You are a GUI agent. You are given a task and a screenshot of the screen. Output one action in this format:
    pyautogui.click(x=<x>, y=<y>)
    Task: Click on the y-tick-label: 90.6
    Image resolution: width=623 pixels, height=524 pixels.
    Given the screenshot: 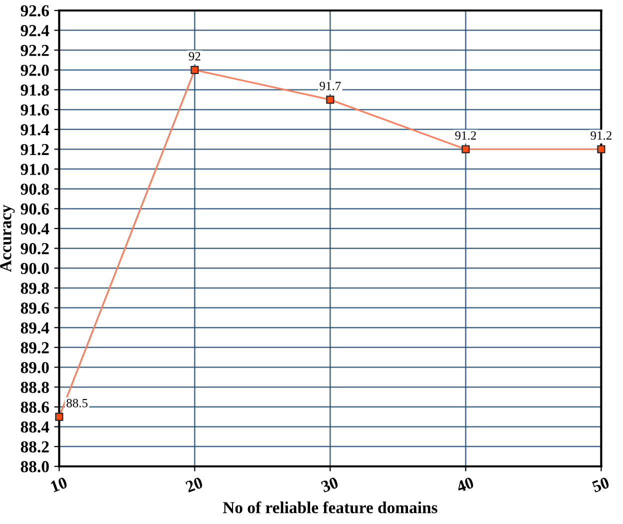 What is the action you would take?
    pyautogui.click(x=34, y=209)
    